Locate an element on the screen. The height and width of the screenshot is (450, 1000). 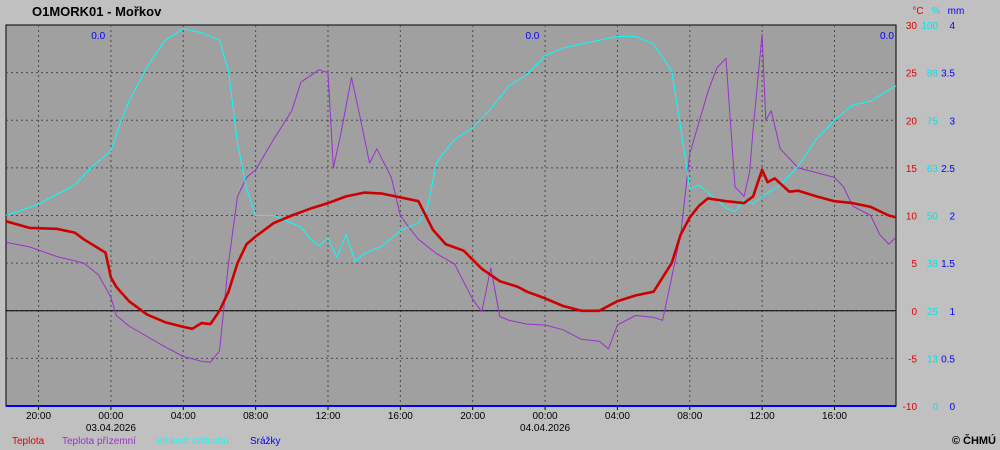
temp-tick-label: 30 is located at coordinates (912, 26).